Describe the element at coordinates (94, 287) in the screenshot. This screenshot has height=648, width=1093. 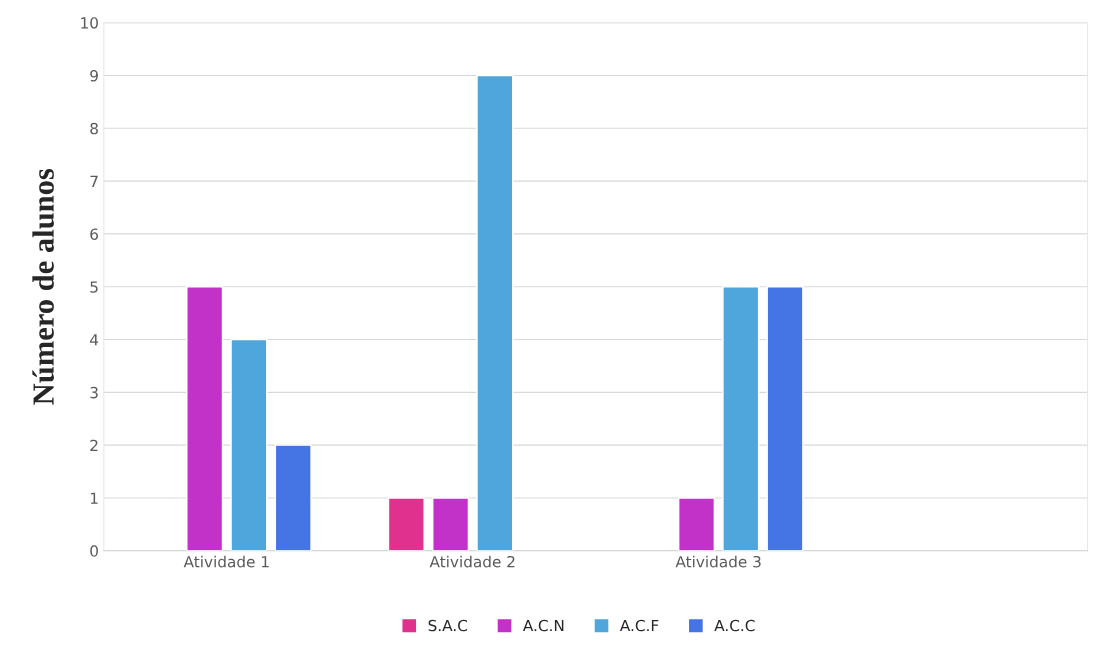
I see `y-tick-label: 5` at that location.